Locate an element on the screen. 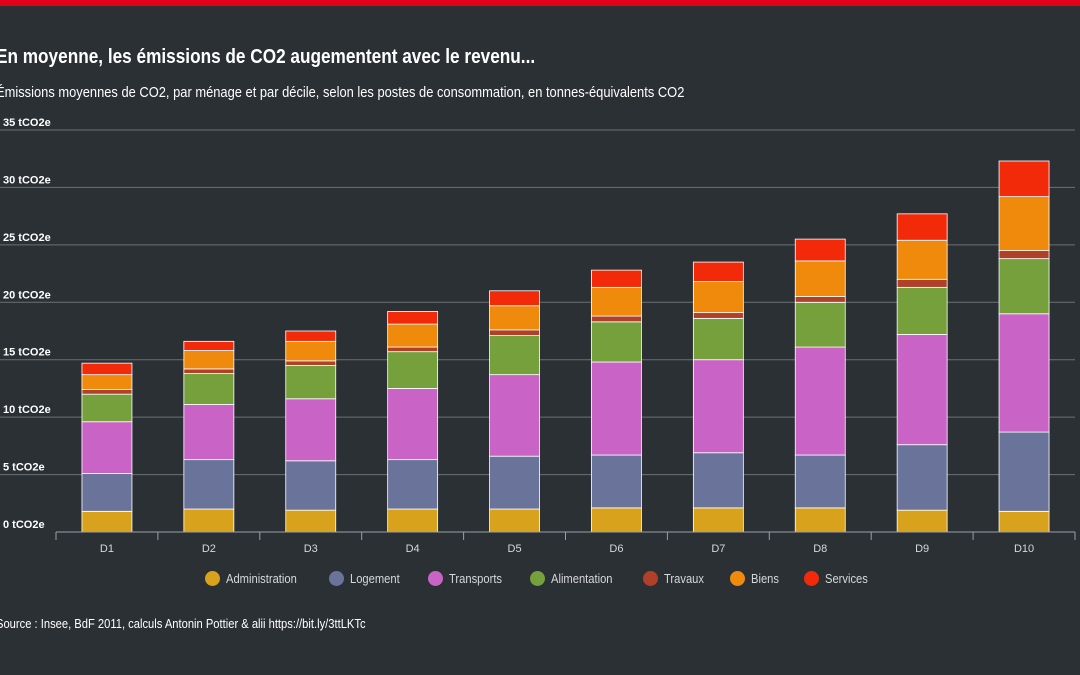  bar-stack-d1 is located at coordinates (107, 447).